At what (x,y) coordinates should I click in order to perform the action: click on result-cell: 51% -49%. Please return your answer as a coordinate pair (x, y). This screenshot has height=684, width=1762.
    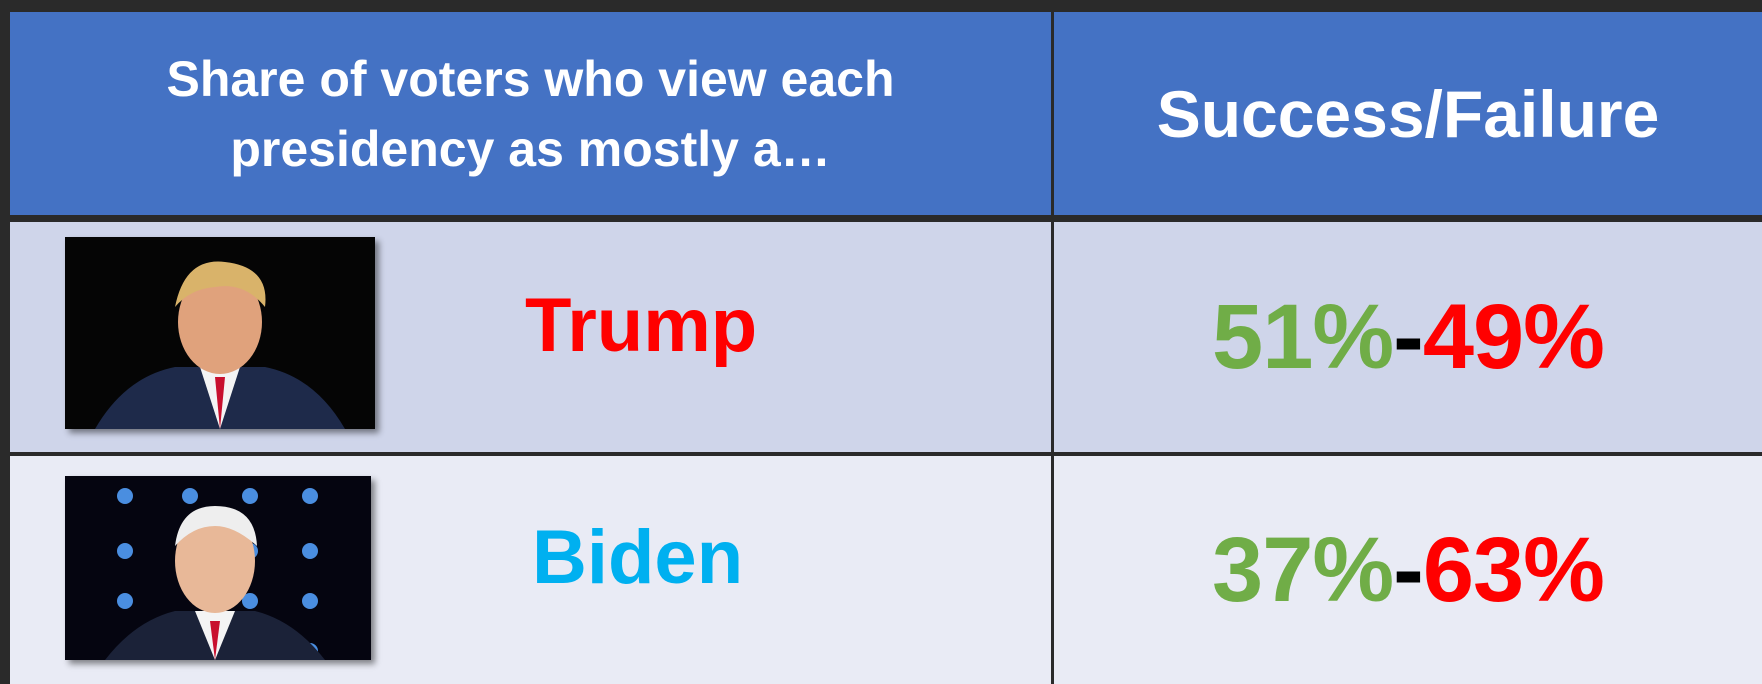
    Looking at the image, I should click on (1408, 337).